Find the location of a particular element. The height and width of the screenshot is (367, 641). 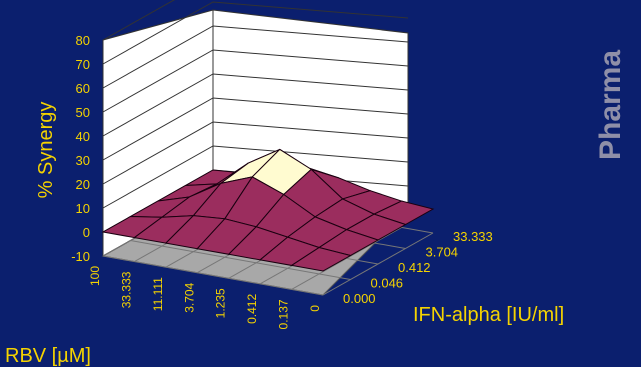

rbv-tick-label: 1.235 is located at coordinates (221, 303).